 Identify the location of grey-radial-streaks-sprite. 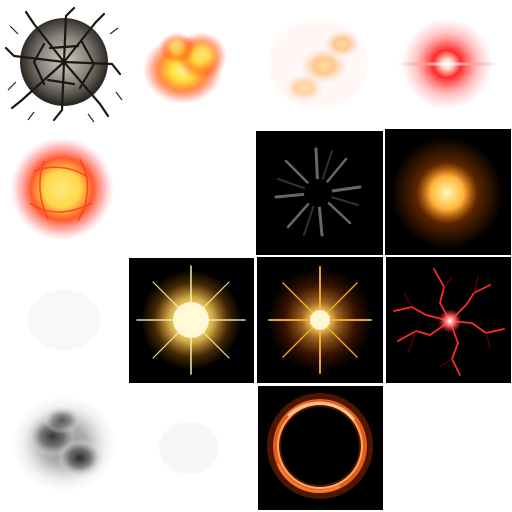
(319, 193).